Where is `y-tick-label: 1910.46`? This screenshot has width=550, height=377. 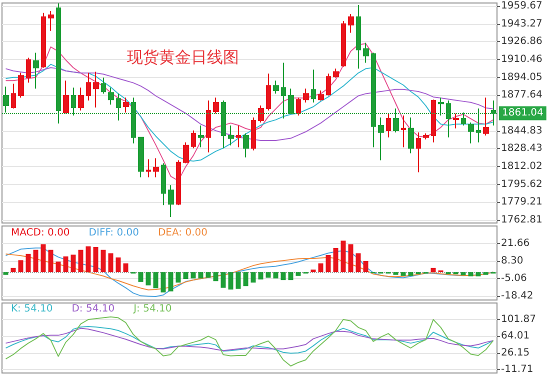 y-tick-label: 1910.46 is located at coordinates (521, 59).